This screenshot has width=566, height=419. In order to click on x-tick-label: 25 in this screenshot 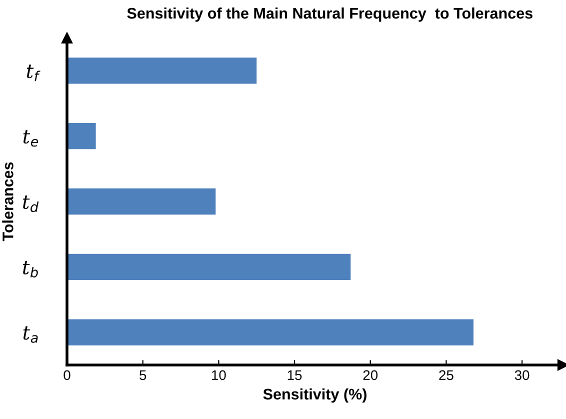, I will do `click(446, 375)`.